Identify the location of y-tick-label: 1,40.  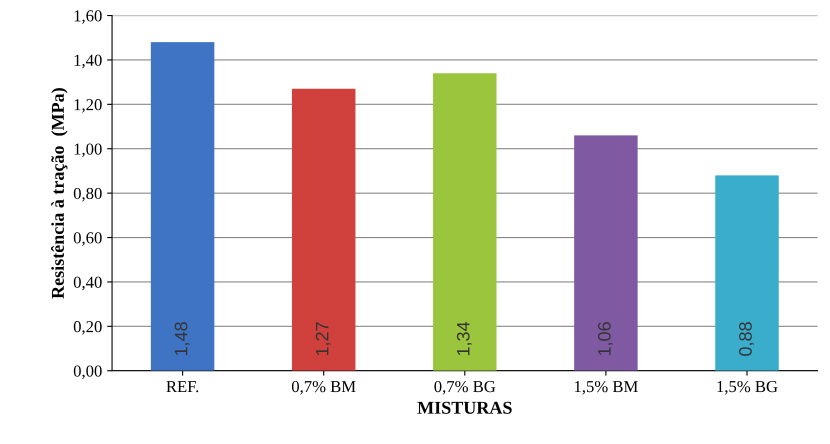
(88, 61).